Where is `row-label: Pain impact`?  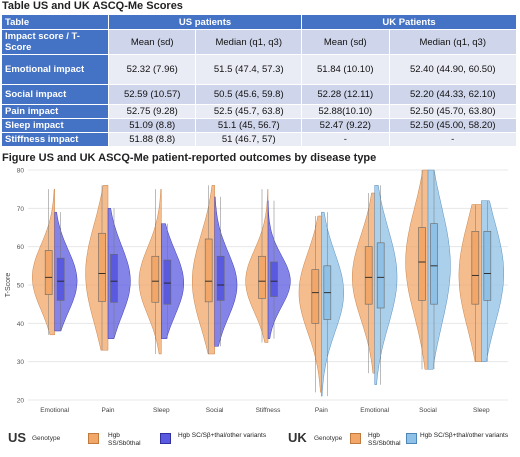
row-label: Pain impact is located at coordinates (55, 111).